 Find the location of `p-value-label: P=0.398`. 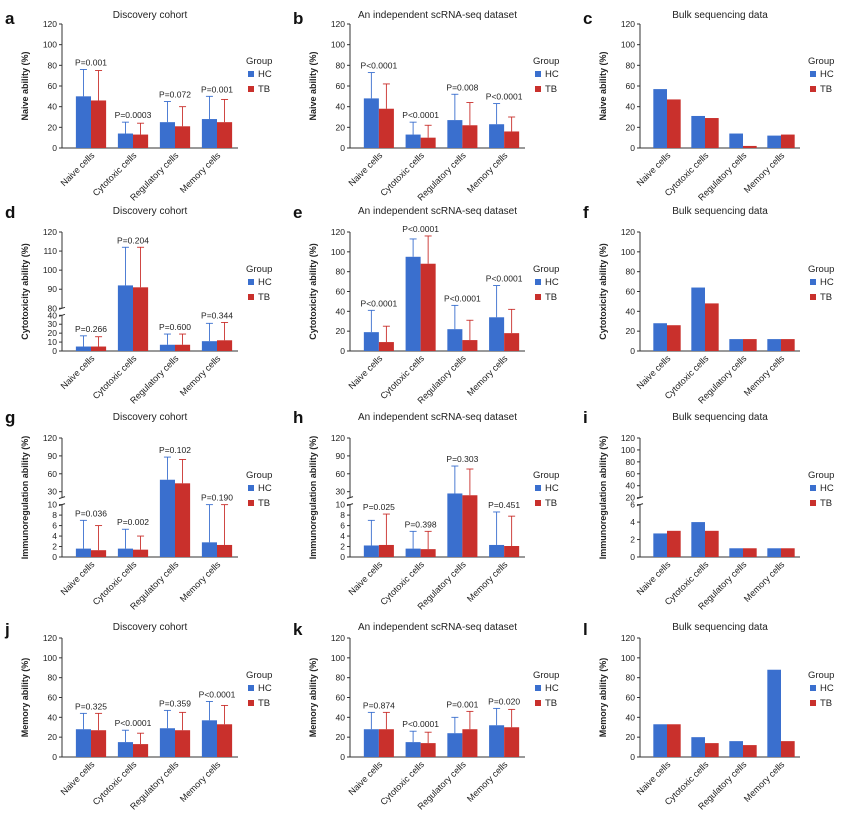

p-value-label: P=0.398 is located at coordinates (421, 524).